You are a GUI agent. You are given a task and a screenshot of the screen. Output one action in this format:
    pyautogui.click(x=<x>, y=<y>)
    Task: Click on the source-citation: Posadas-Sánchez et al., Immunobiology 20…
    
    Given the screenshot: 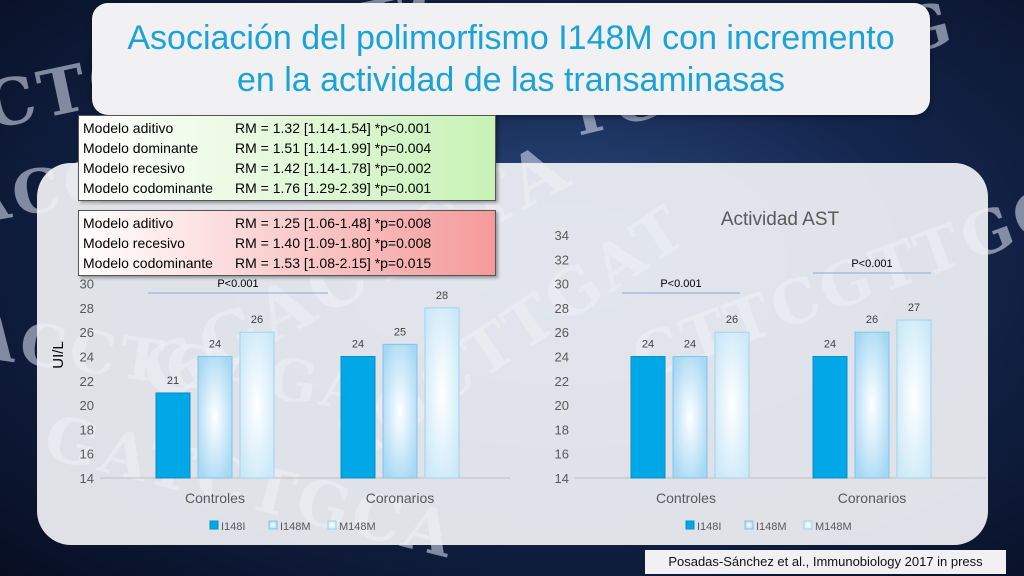 What is the action you would take?
    pyautogui.click(x=825, y=562)
    